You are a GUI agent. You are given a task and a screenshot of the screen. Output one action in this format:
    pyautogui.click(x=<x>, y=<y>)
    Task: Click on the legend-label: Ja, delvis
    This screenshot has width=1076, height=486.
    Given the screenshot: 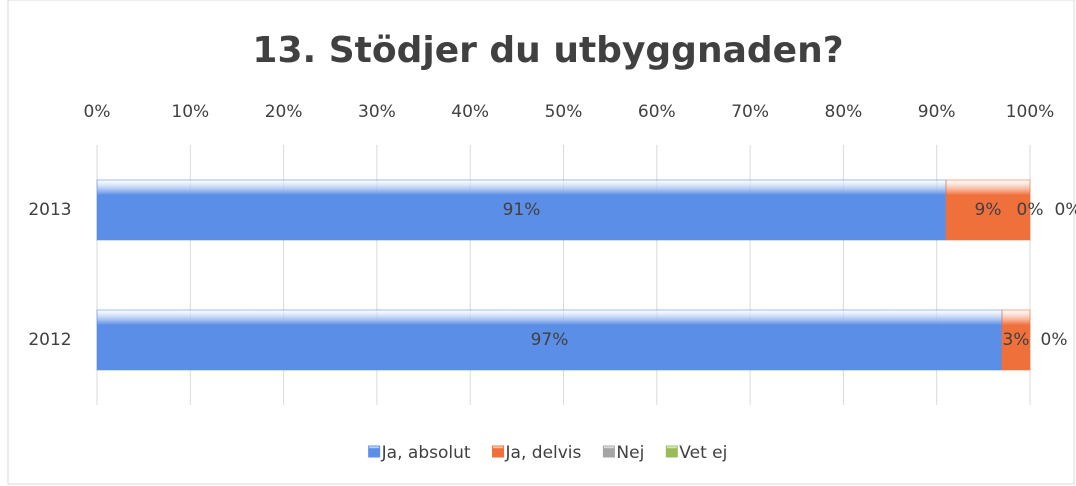 What is the action you would take?
    pyautogui.click(x=543, y=453)
    